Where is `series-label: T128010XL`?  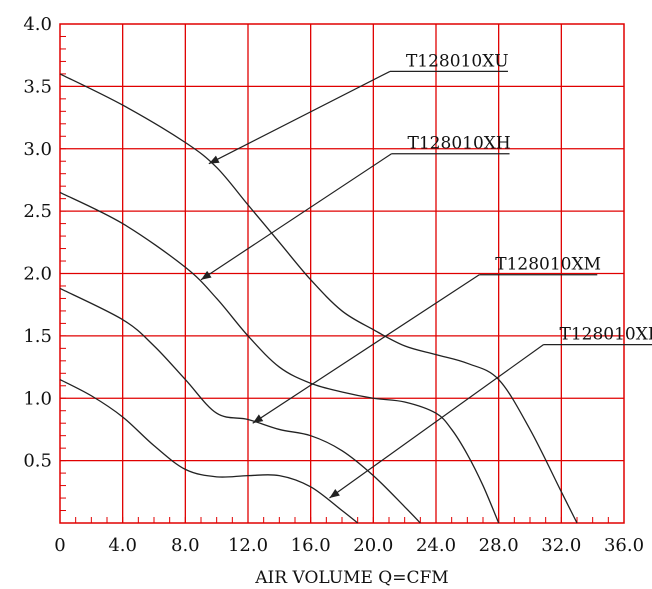
series-label: T128010XL is located at coordinates (606, 335).